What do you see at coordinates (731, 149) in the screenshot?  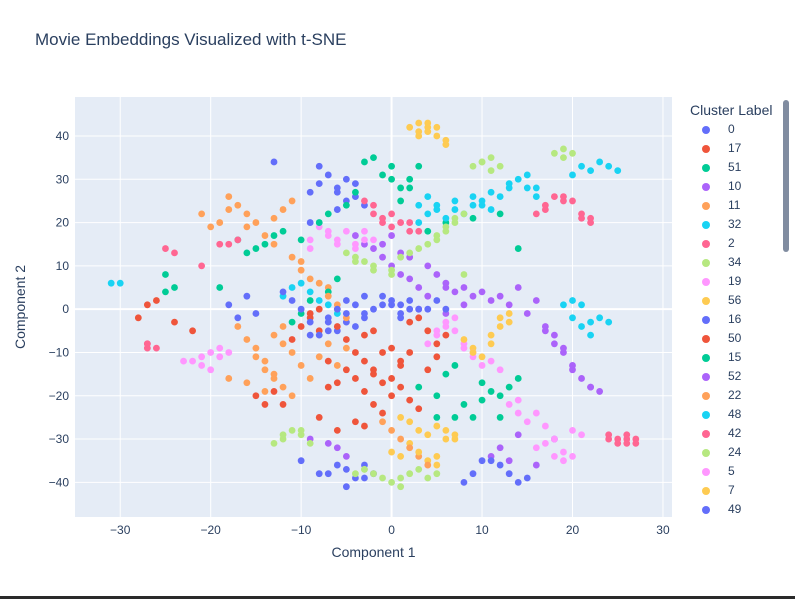 I see `legend-item-17: 17` at bounding box center [731, 149].